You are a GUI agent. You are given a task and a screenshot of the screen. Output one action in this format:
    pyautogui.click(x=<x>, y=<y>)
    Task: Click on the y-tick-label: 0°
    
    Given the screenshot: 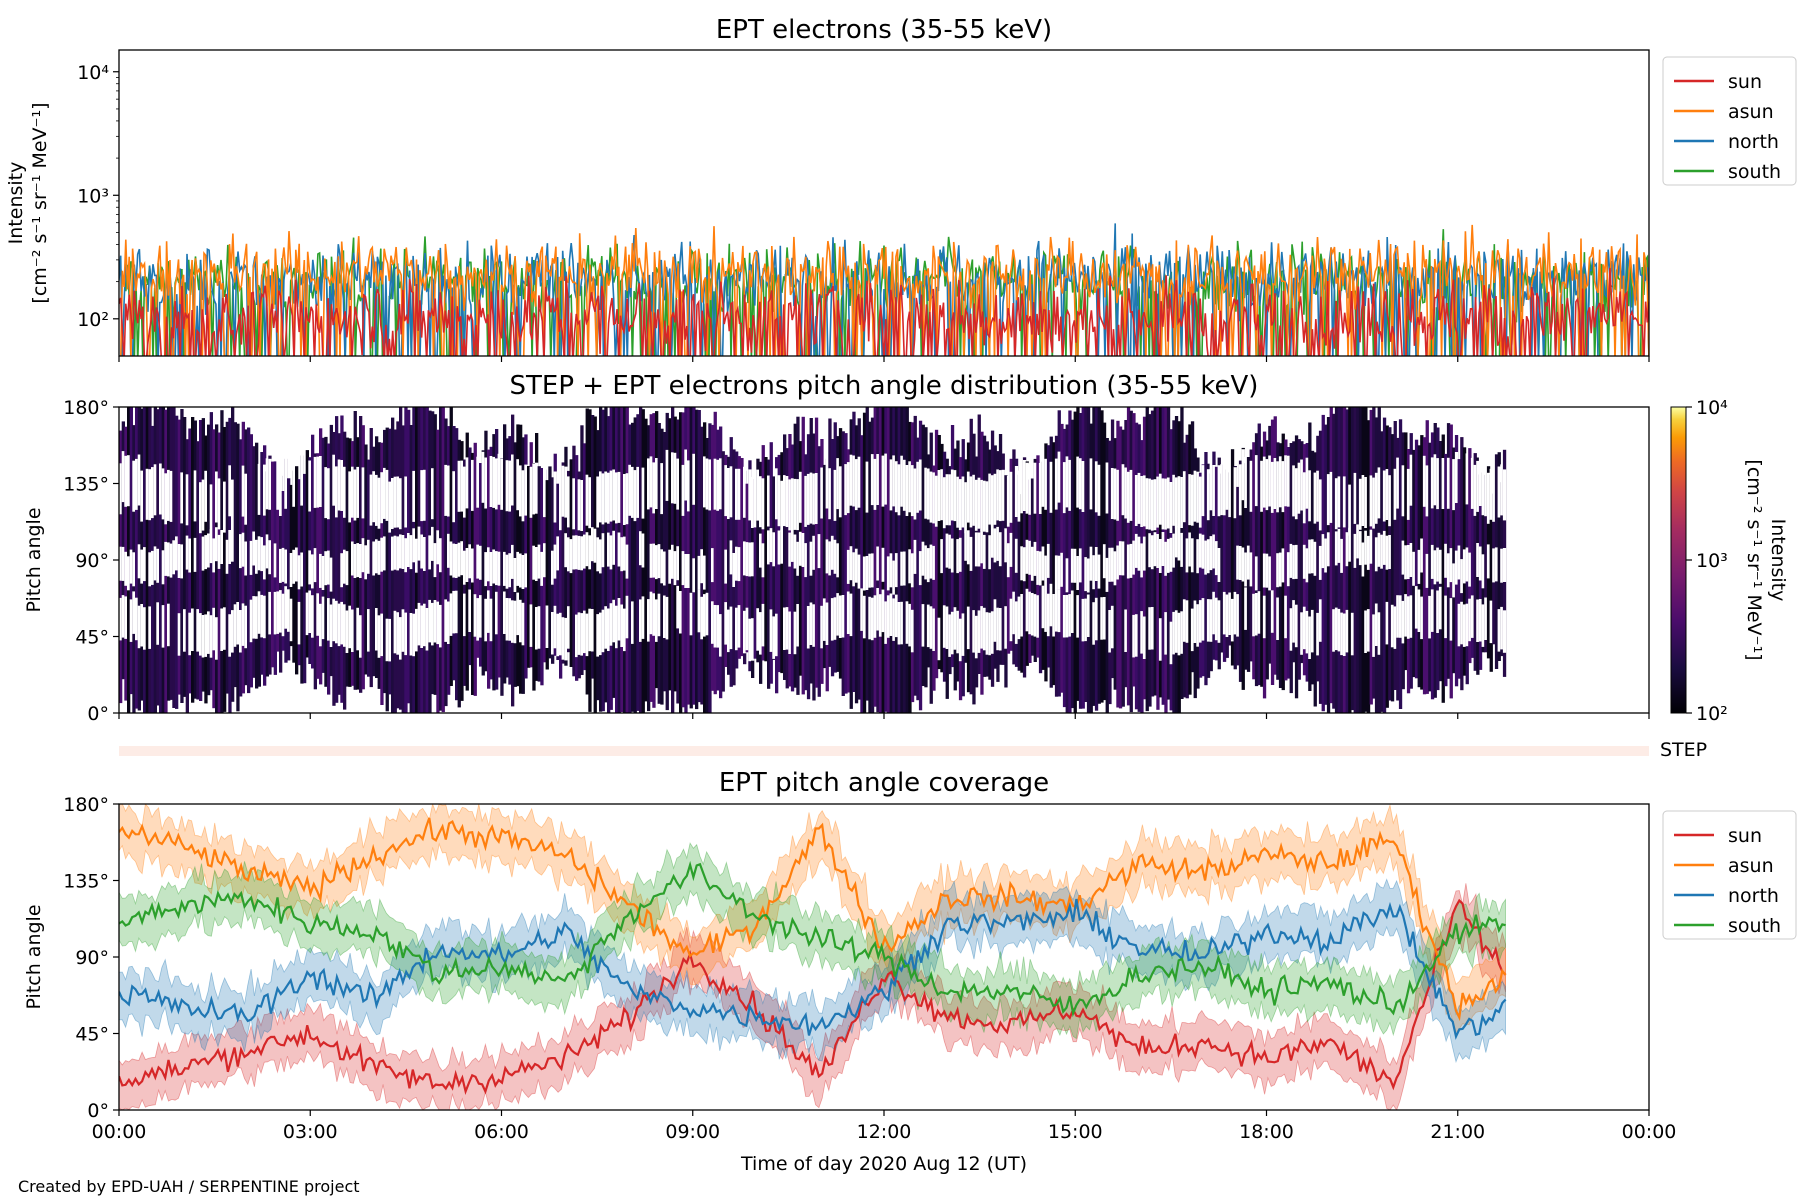 What is the action you would take?
    pyautogui.click(x=98, y=714)
    